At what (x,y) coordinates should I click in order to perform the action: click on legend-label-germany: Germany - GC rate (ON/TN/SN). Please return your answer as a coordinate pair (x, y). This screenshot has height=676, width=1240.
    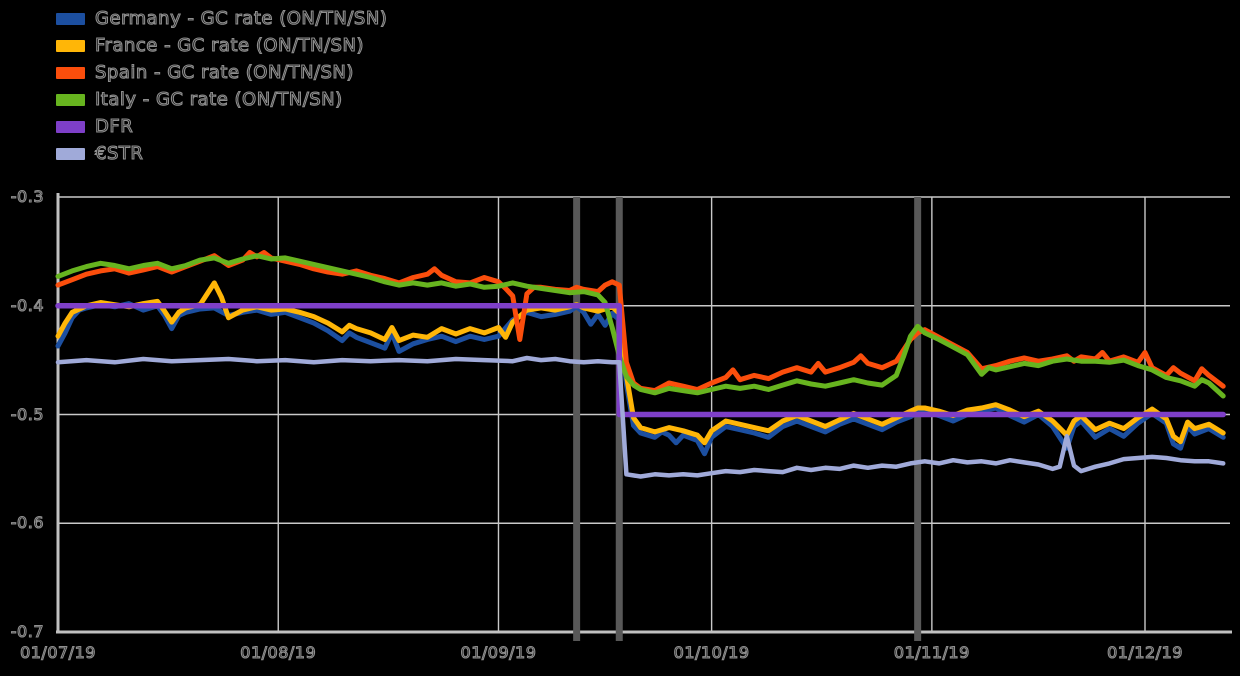
    Looking at the image, I should click on (241, 18).